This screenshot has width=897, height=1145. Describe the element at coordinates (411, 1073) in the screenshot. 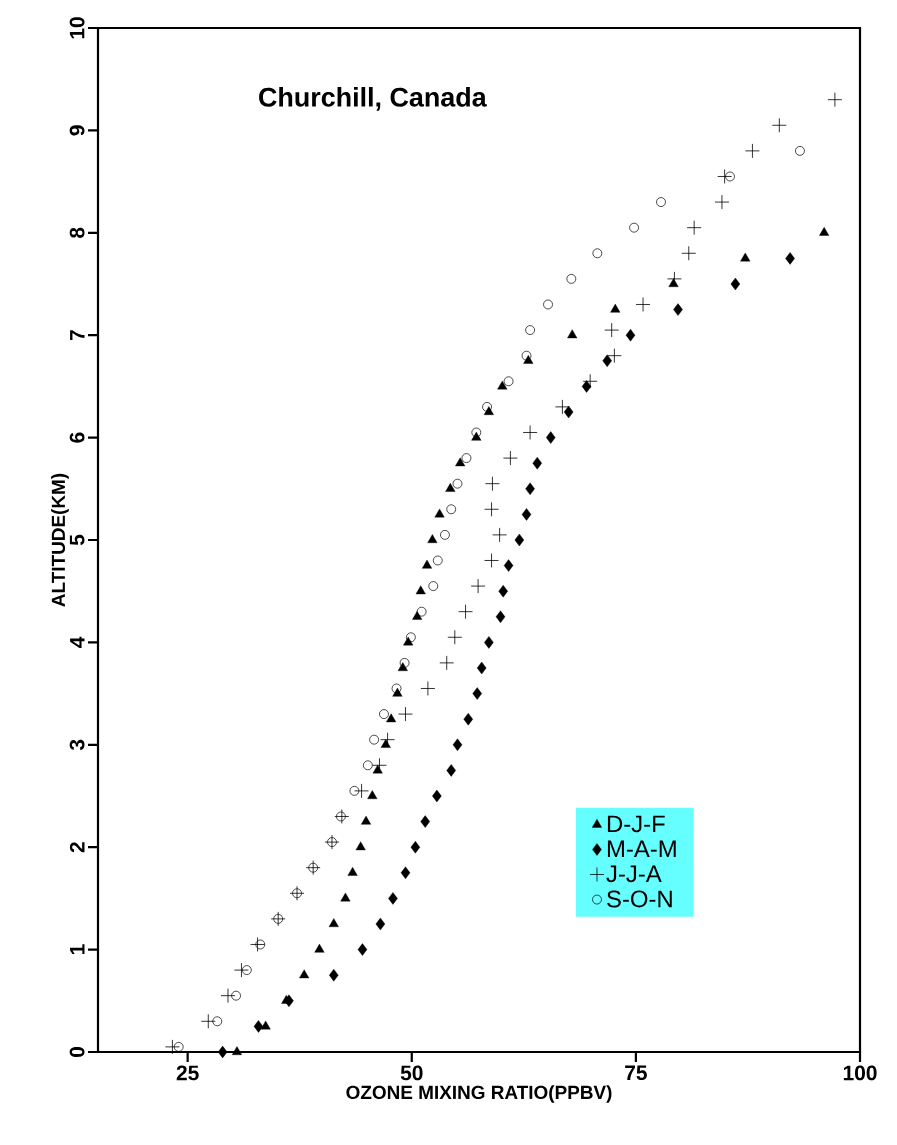

I see `x-tick-label: 50` at that location.